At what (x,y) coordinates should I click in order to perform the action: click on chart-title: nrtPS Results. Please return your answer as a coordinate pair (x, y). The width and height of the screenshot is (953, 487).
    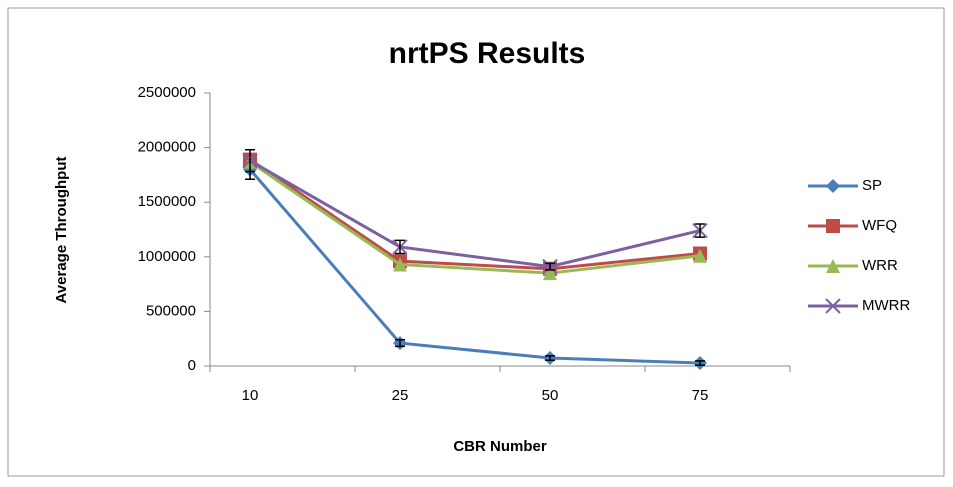
    Looking at the image, I should click on (487, 53).